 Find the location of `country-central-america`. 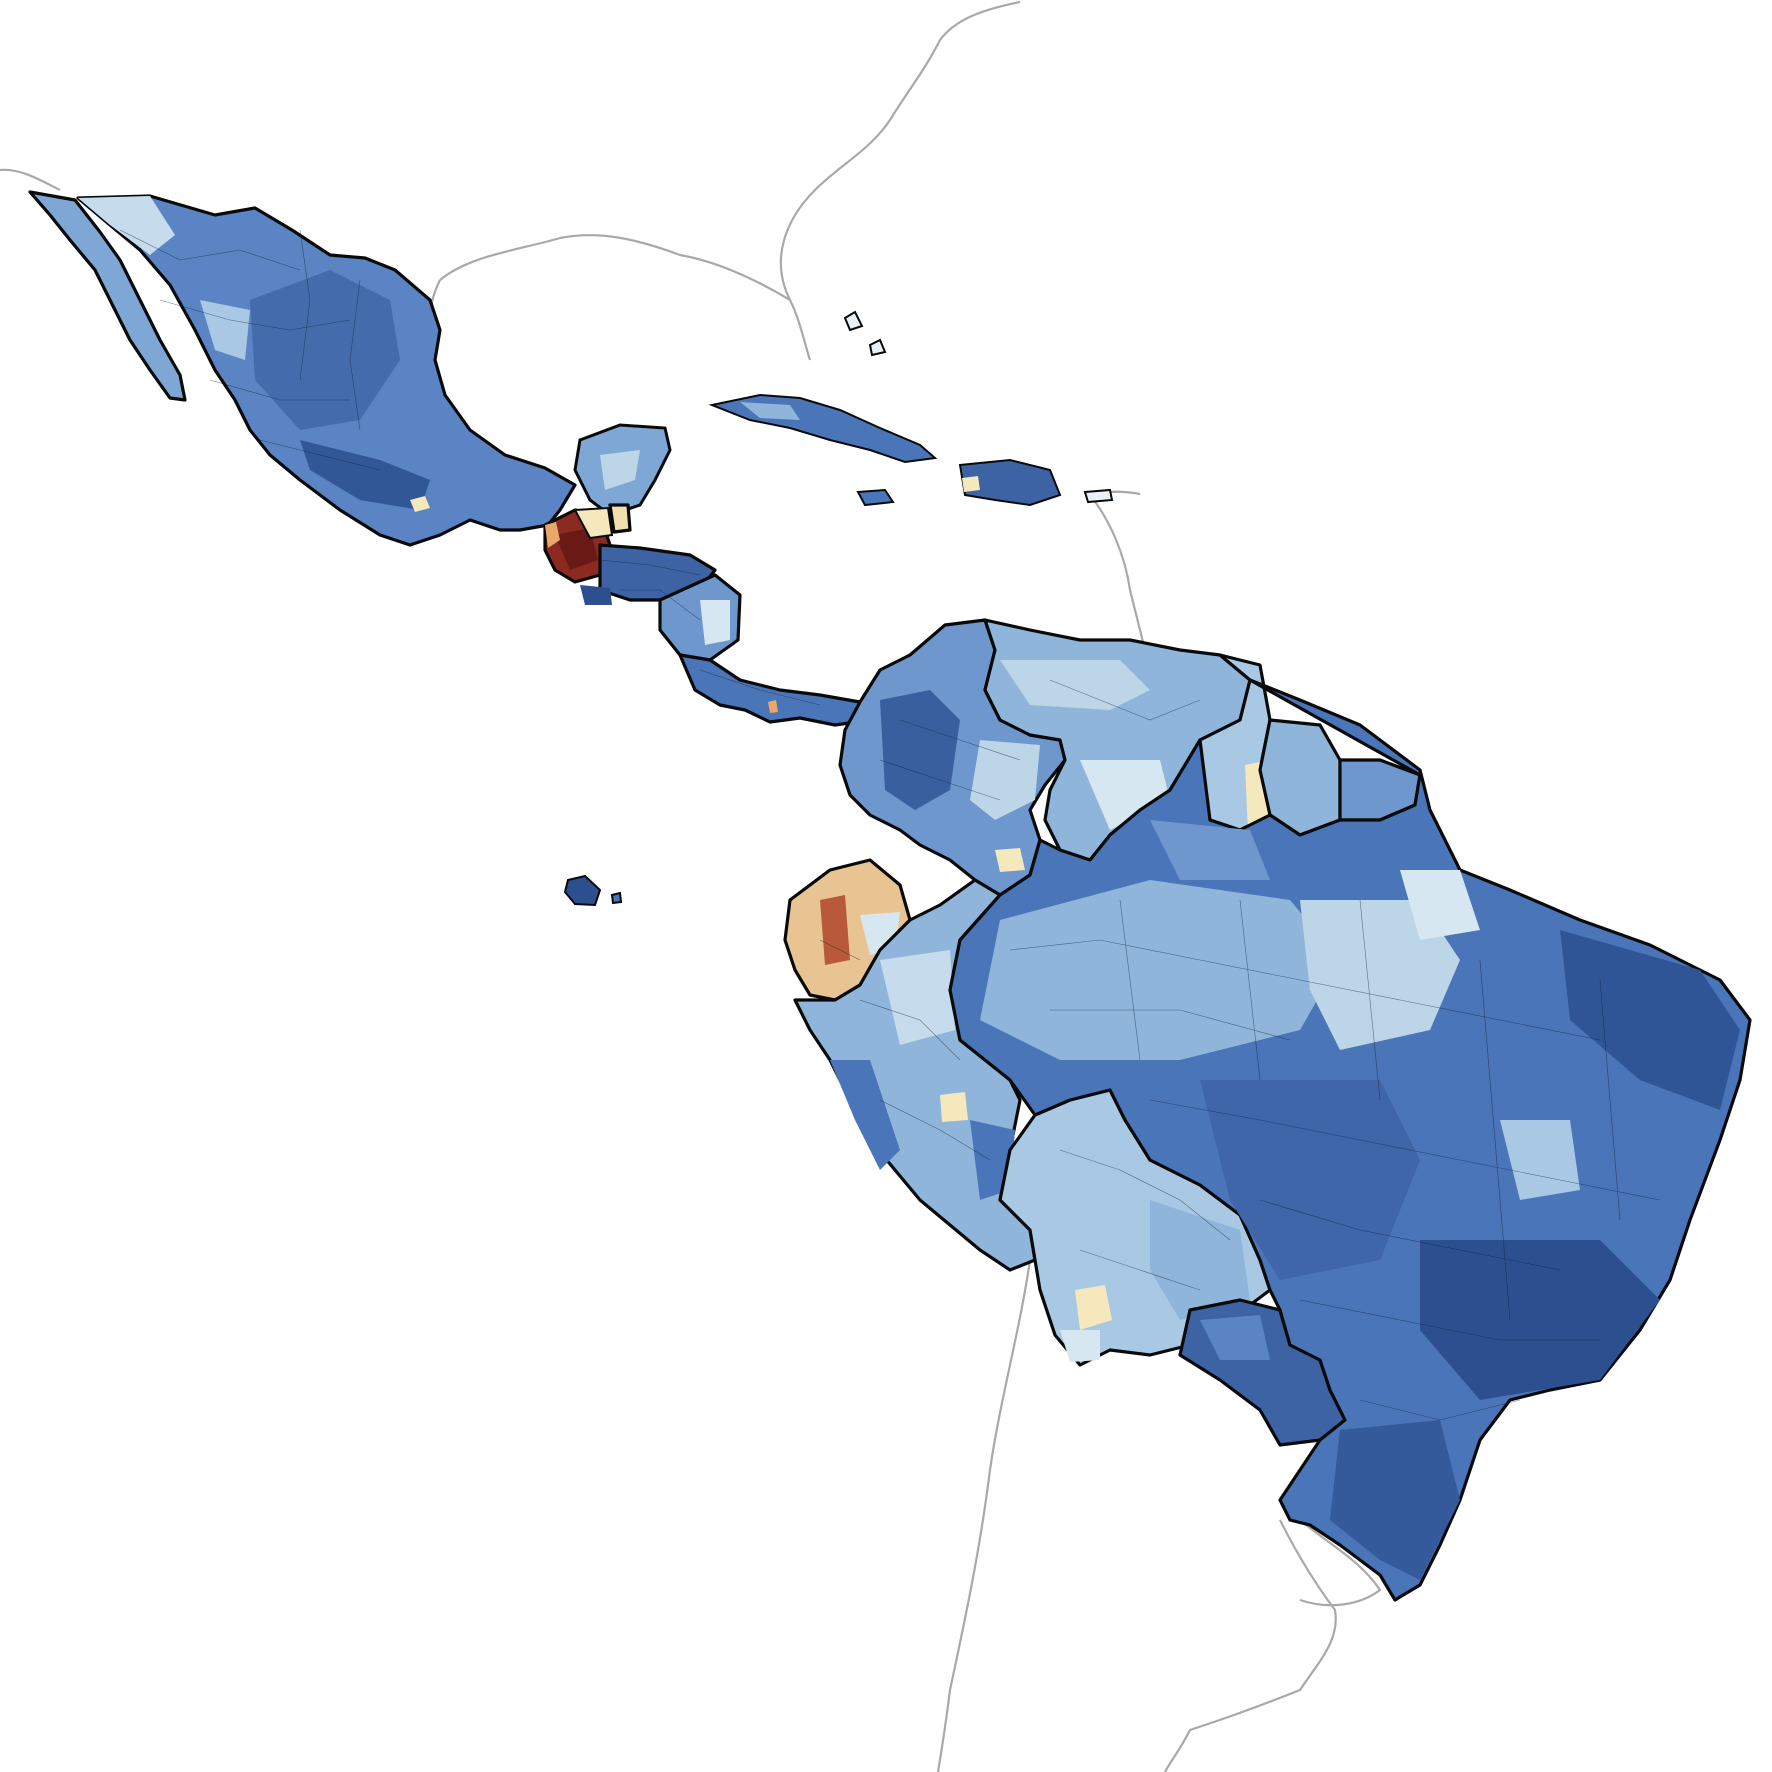

country-central-america is located at coordinates (707, 615).